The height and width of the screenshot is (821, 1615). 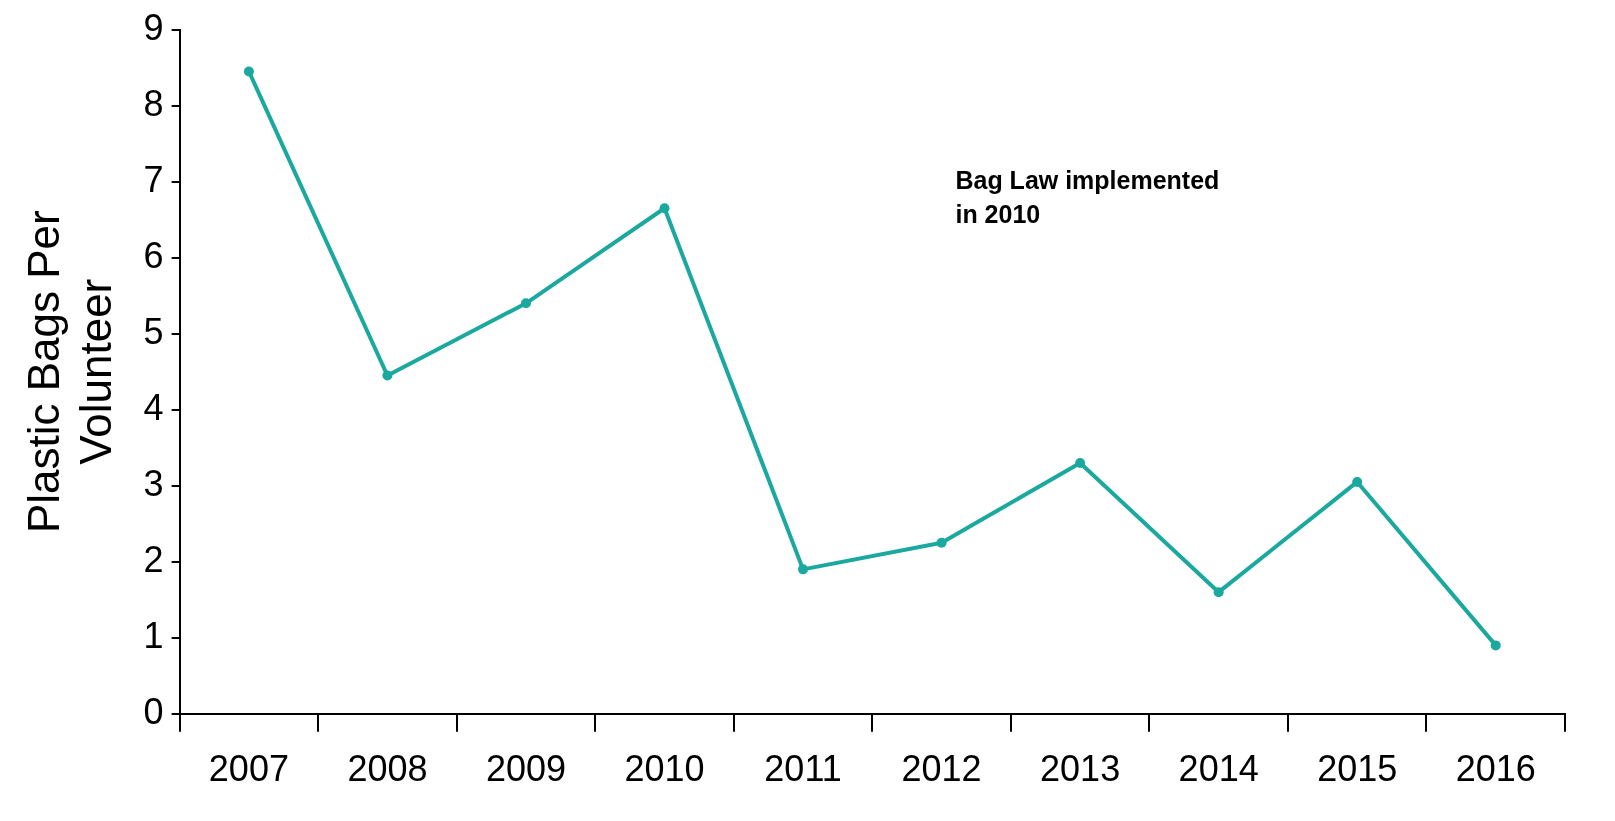 I want to click on y-tick-label: 8, so click(x=153, y=103).